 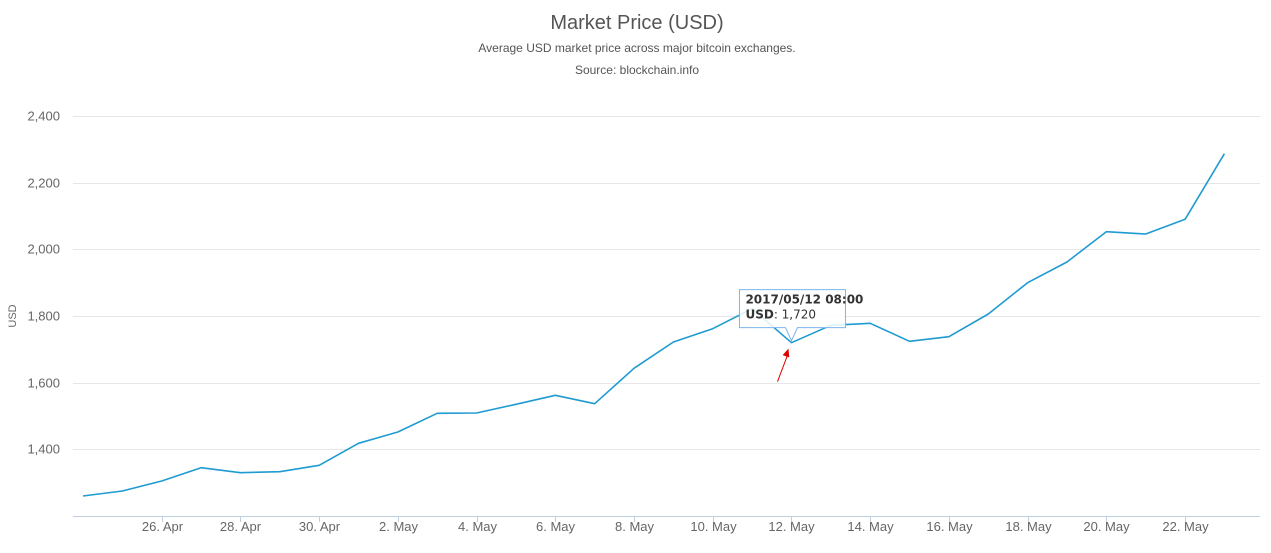 I want to click on tooltip-value-row: USD: 1,720, so click(x=780, y=315).